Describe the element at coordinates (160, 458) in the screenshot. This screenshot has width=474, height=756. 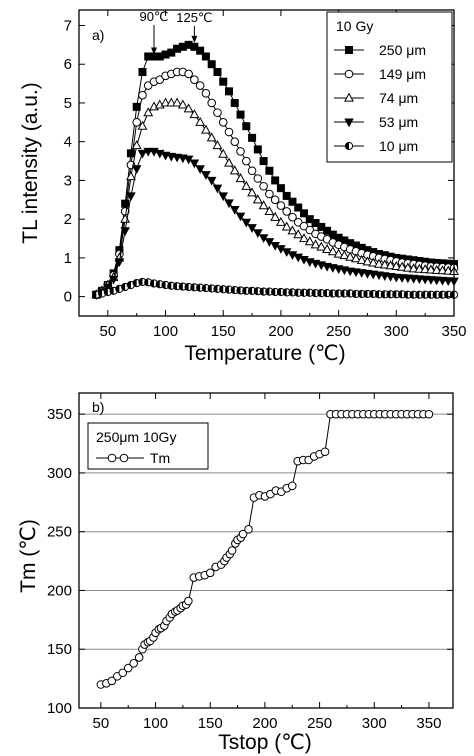
I see `legend-label: Tm` at that location.